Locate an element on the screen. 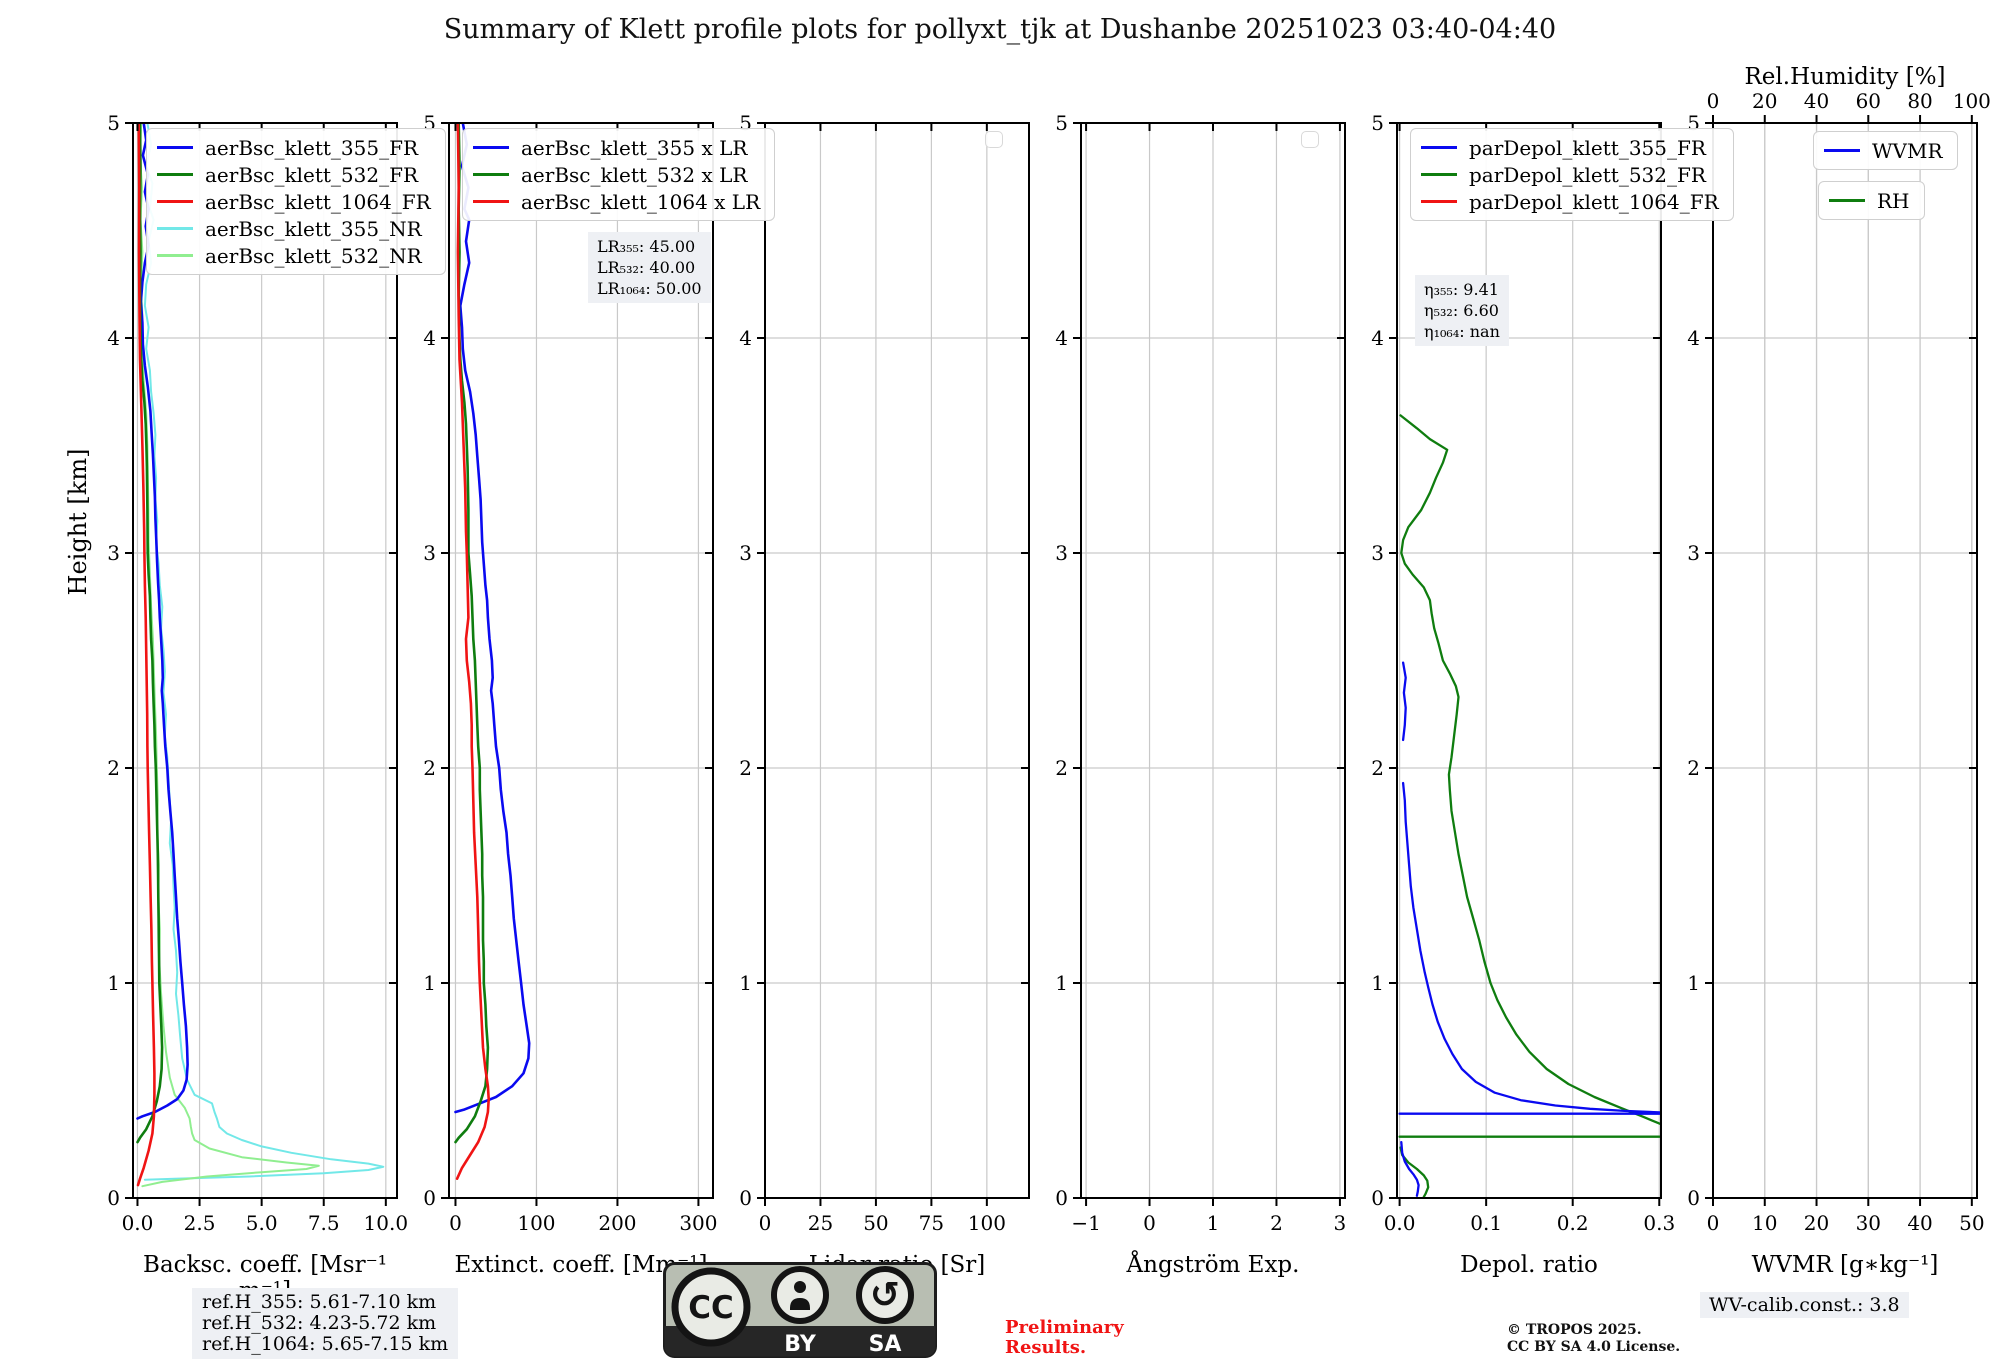 This screenshot has width=2000, height=1360. legend-entry: aerBsc_klett_1064 x LR is located at coordinates (616, 201).